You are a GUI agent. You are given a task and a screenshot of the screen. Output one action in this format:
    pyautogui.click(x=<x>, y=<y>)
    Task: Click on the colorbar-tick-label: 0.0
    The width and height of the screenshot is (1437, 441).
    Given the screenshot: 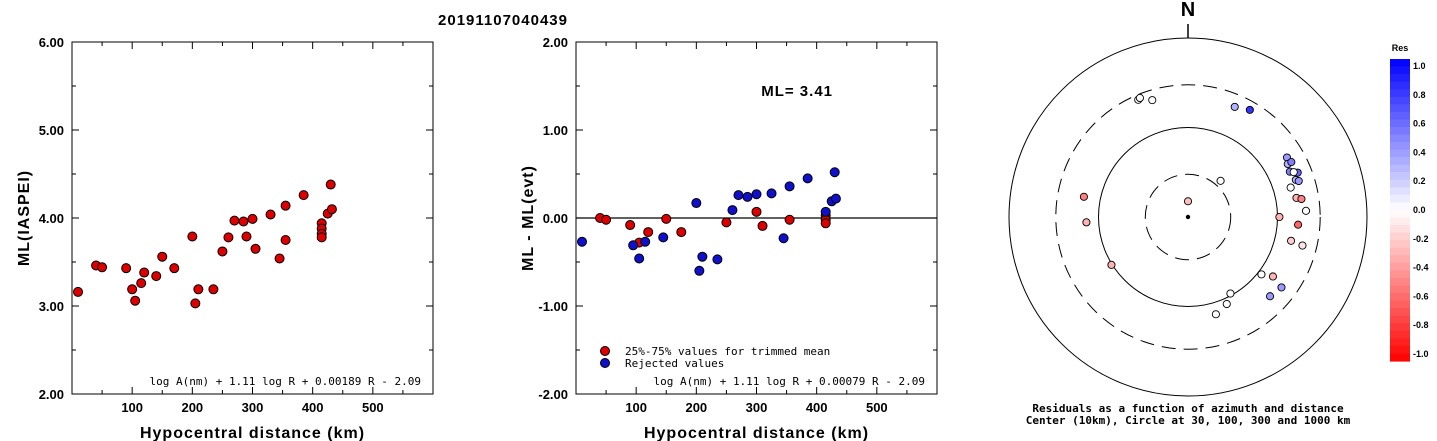 What is the action you would take?
    pyautogui.click(x=1419, y=210)
    